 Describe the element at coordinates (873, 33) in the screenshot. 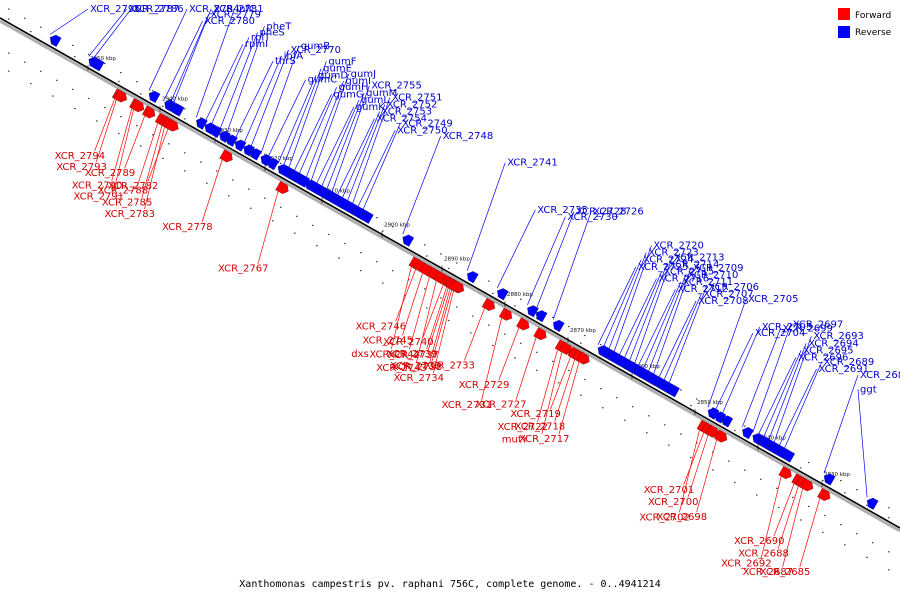

I see `legend-reverse-label: Reverse` at that location.